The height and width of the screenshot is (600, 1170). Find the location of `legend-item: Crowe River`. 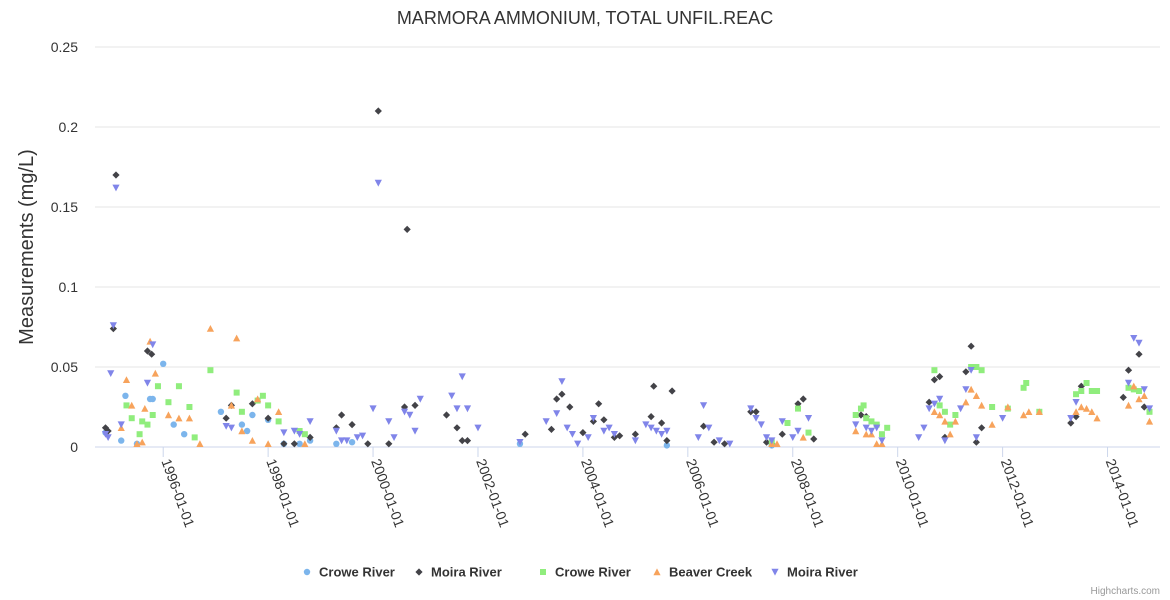

legend-item: Crowe River is located at coordinates (585, 572).